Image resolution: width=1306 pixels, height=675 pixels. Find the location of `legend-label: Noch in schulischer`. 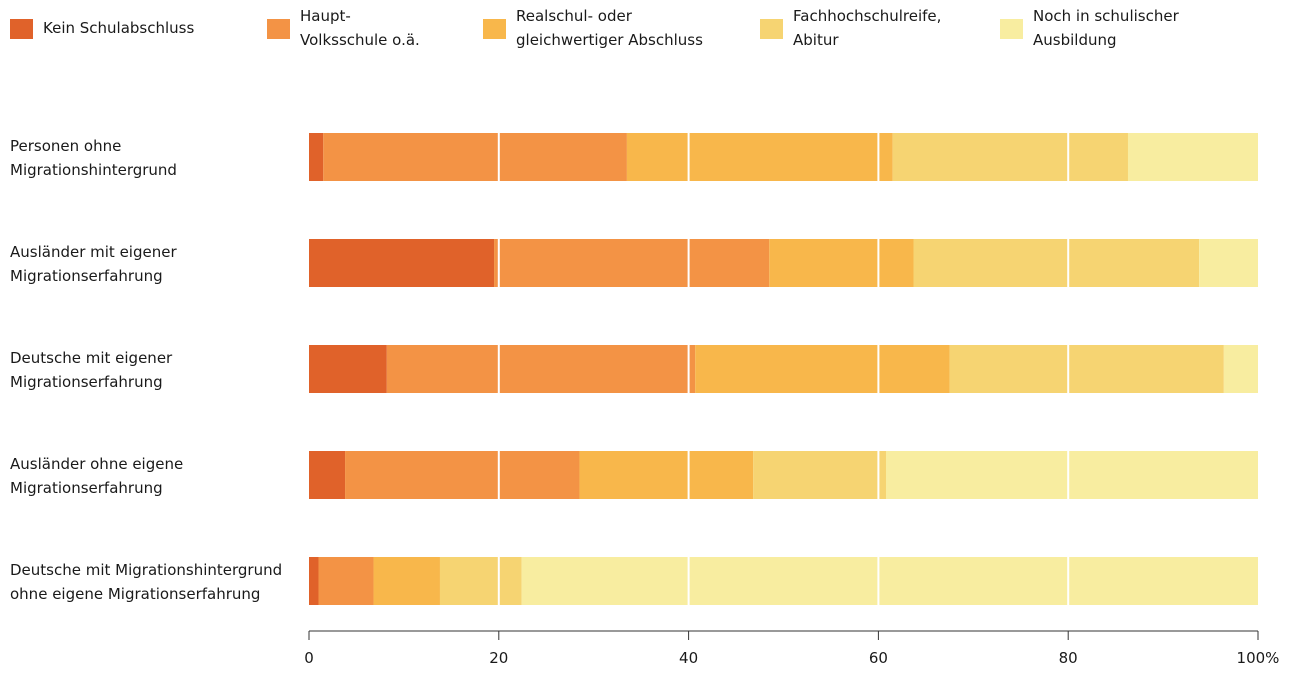

legend-label: Noch in schulischer is located at coordinates (1106, 16).